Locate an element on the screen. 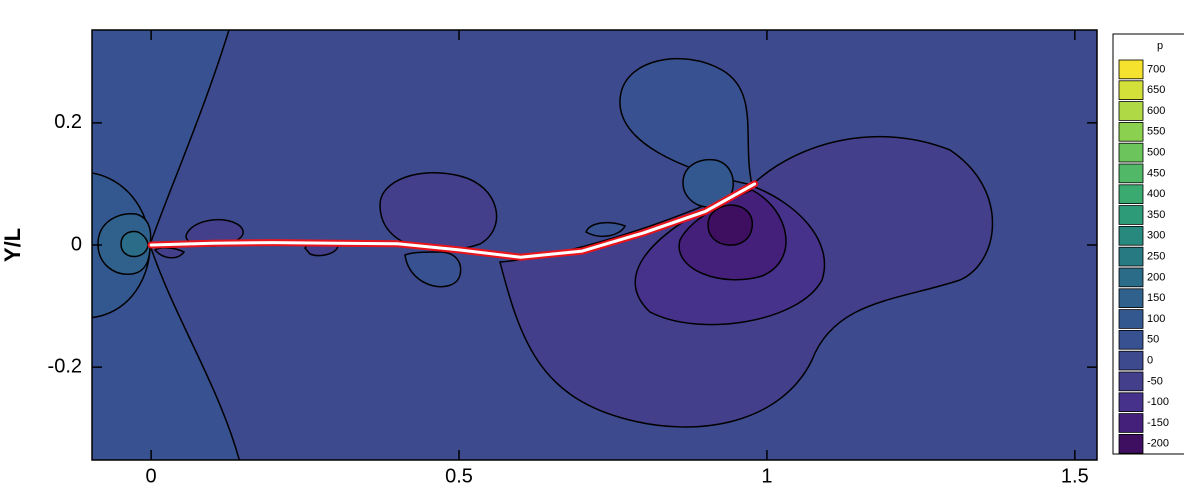 Image resolution: width=1184 pixels, height=485 pixels. colorbar-label: 0 is located at coordinates (1150, 361).